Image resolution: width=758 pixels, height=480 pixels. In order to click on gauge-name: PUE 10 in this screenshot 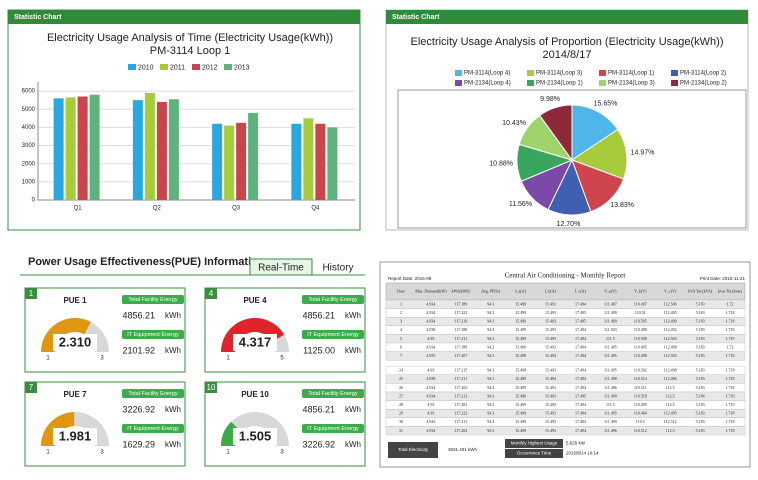, I will do `click(255, 394)`.